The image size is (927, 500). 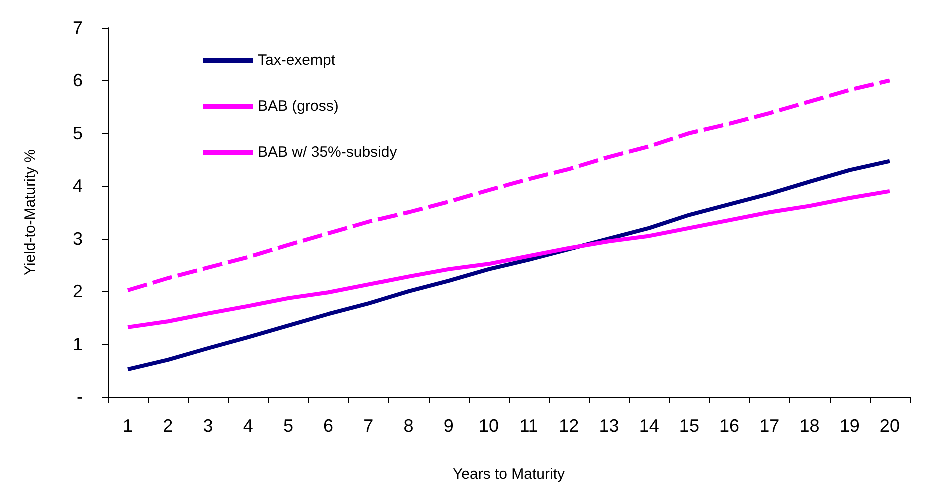 What do you see at coordinates (689, 426) in the screenshot?
I see `x-tick-label: 15` at bounding box center [689, 426].